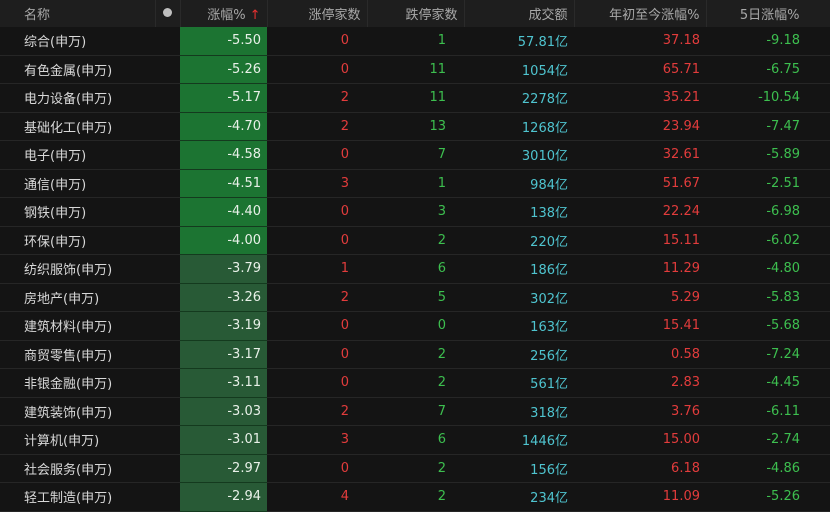 This screenshot has height=512, width=830. I want to click on limit-down-cell: 3, so click(415, 212).